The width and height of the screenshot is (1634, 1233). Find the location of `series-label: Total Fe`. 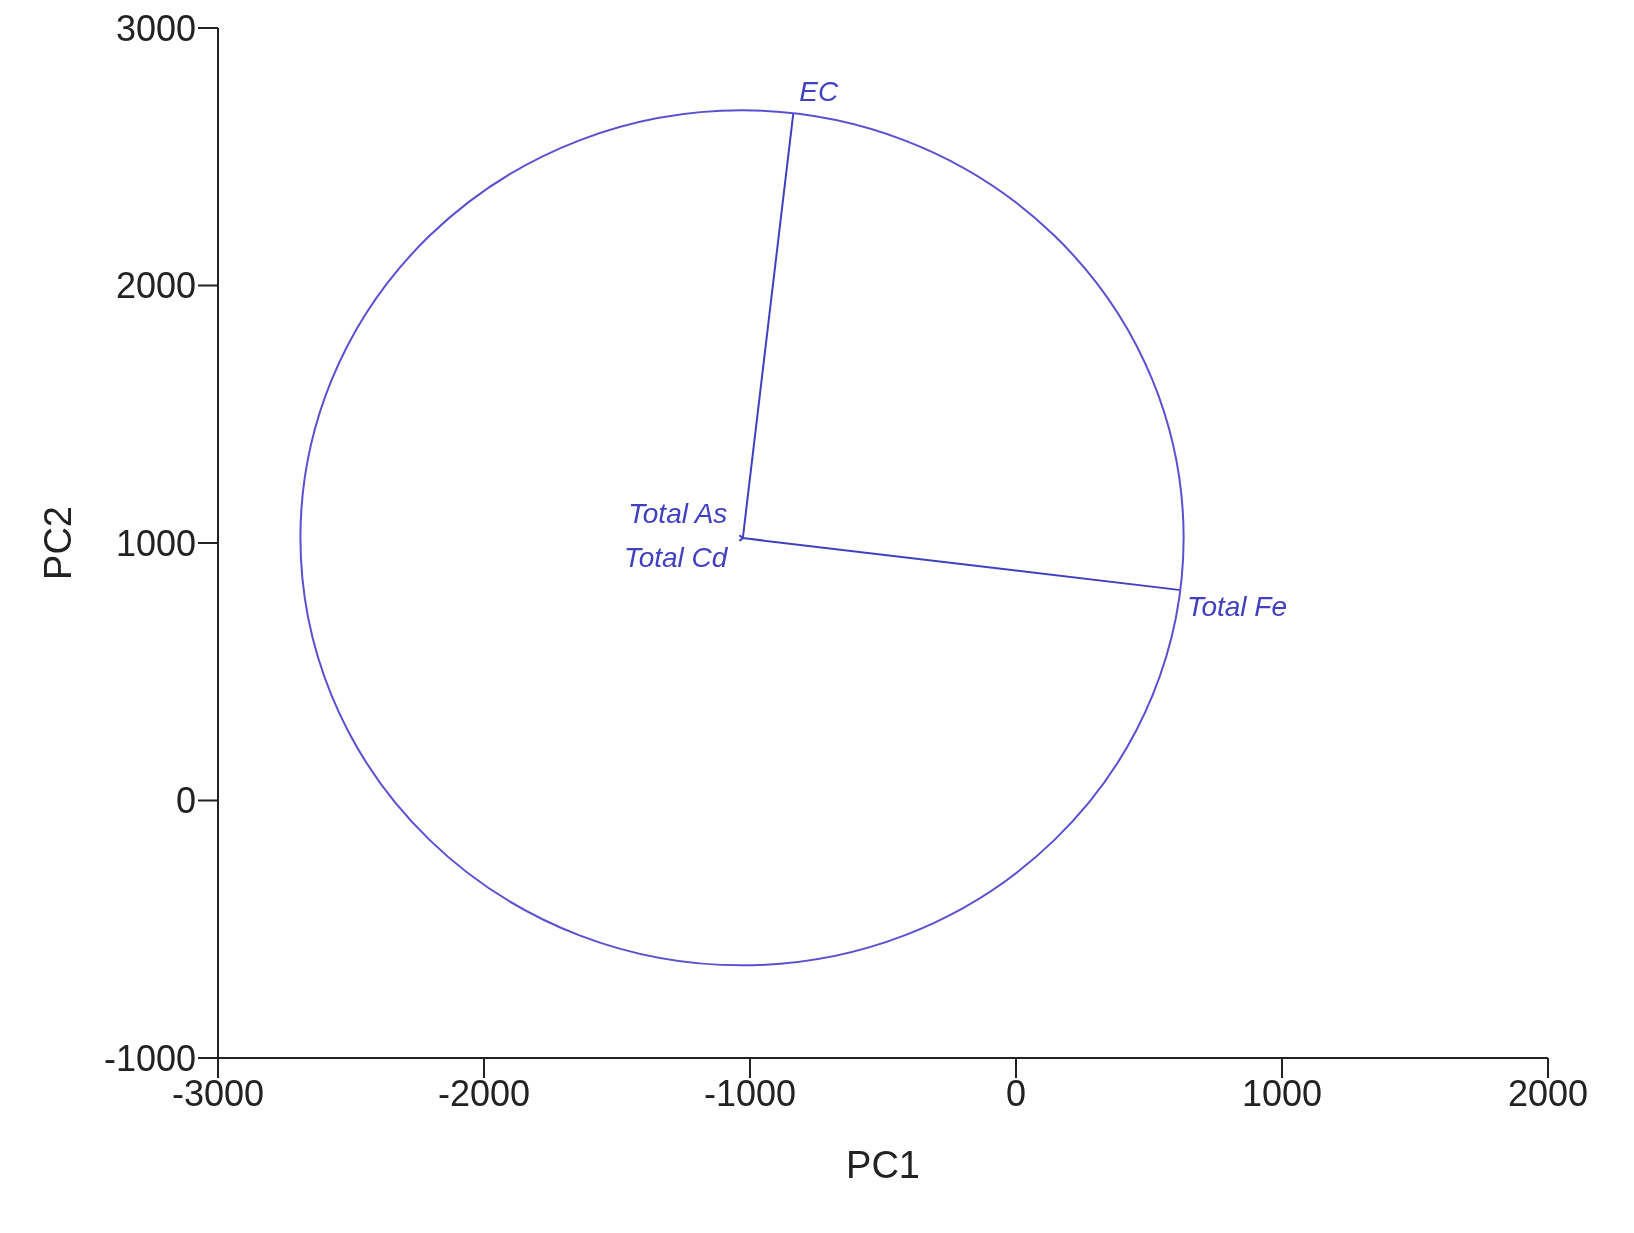

series-label: Total Fe is located at coordinates (1237, 607).